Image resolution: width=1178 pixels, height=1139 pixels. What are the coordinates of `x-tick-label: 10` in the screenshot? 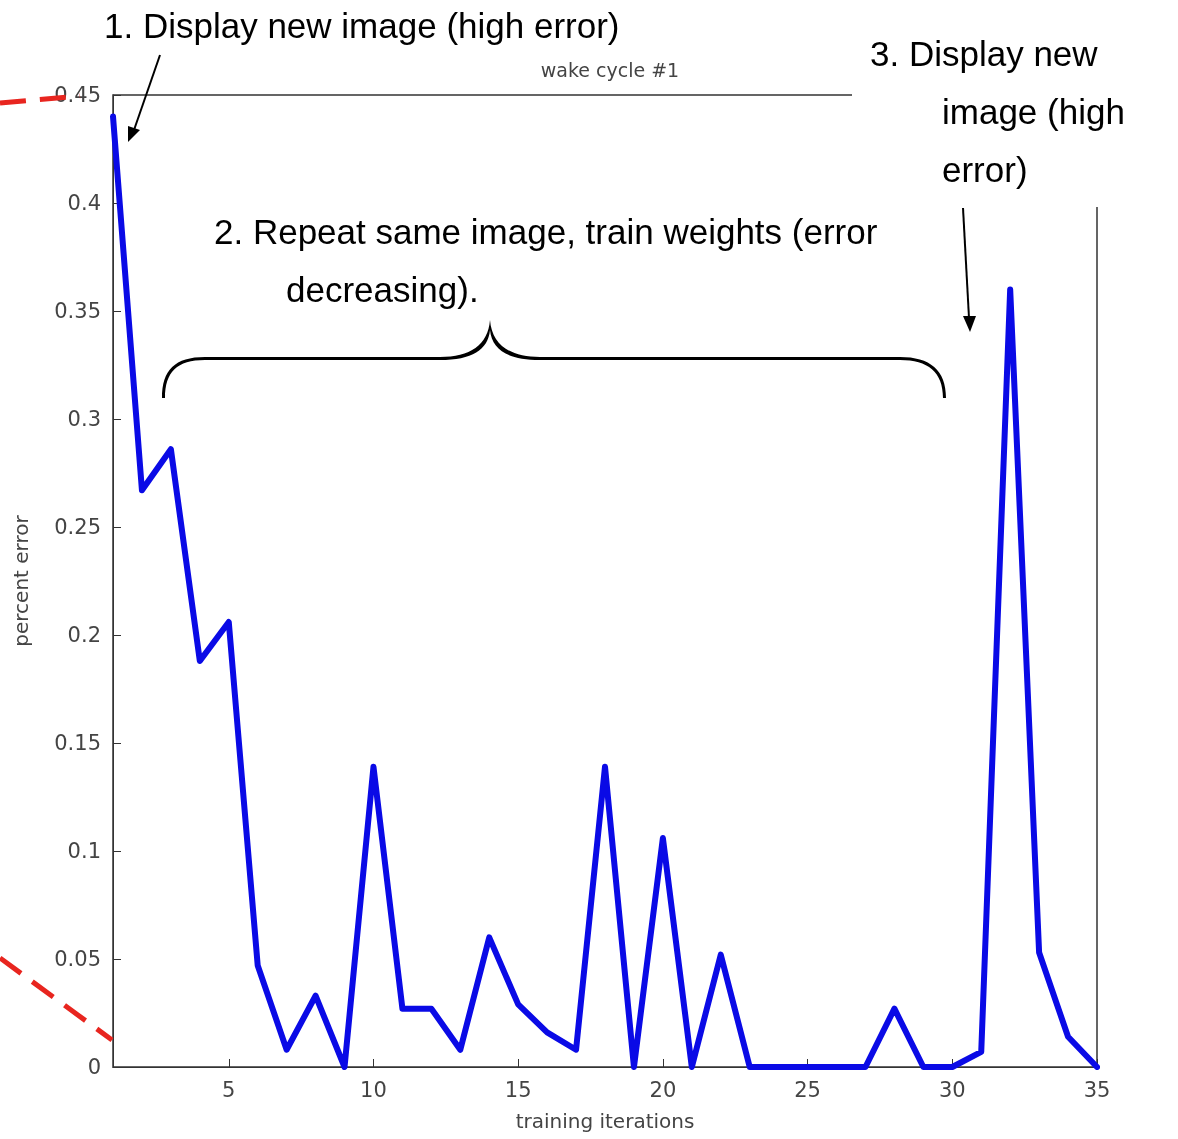 It's located at (373, 1089).